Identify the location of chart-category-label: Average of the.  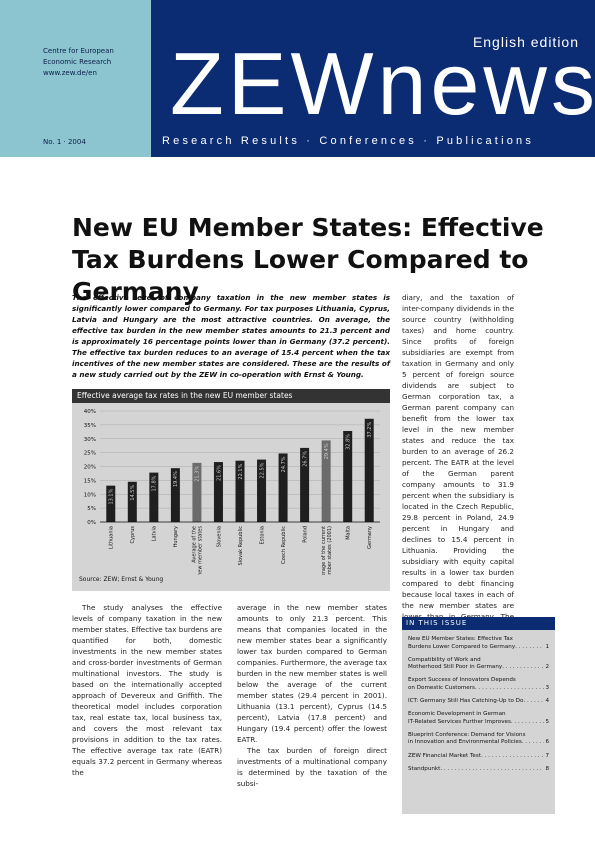
(195, 544).